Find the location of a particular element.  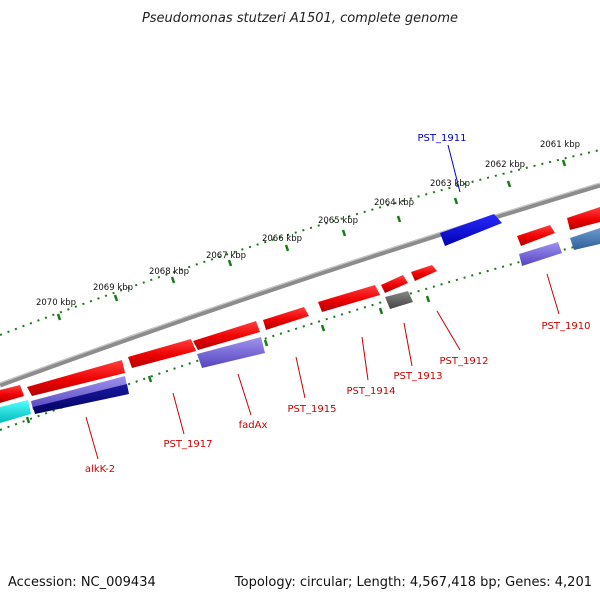

gene-pst1913-cds is located at coordinates (394, 284).